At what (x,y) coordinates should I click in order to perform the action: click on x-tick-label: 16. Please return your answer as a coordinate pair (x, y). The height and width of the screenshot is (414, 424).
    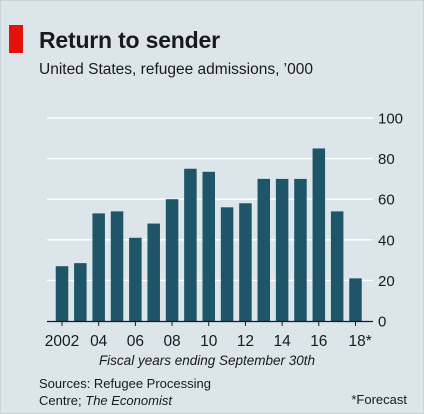
    Looking at the image, I should click on (318, 341).